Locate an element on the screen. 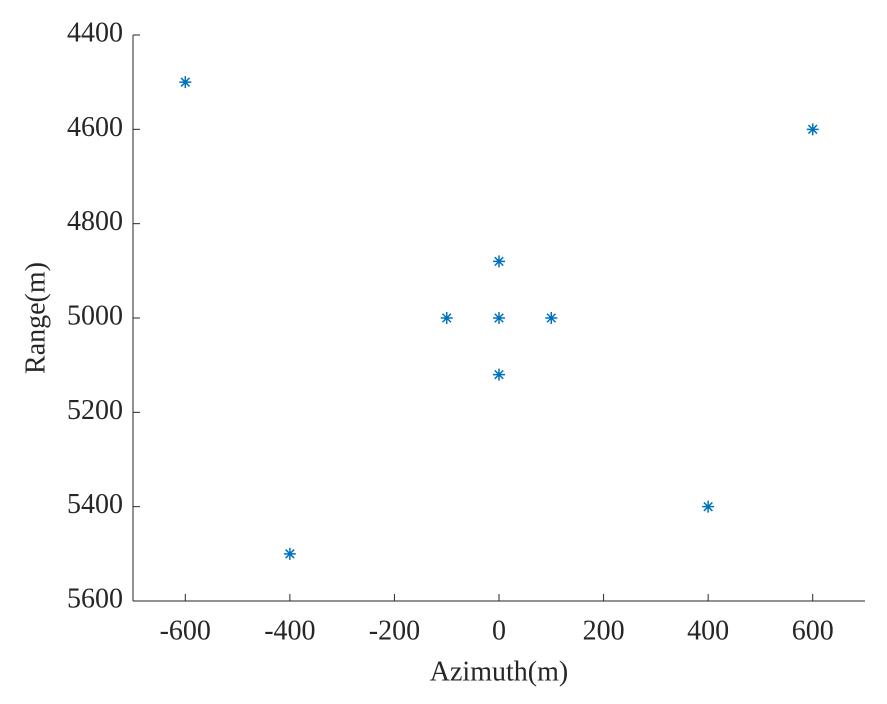 This screenshot has height=704, width=887. x-axis-label: Azimuth(m) is located at coordinates (499, 671).